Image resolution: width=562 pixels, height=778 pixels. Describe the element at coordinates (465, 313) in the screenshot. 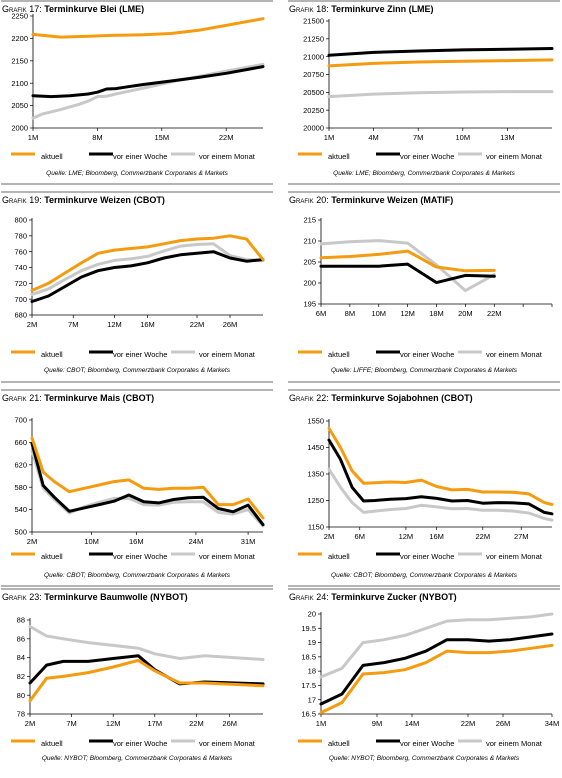

I see `x-tick-label: 20M` at that location.